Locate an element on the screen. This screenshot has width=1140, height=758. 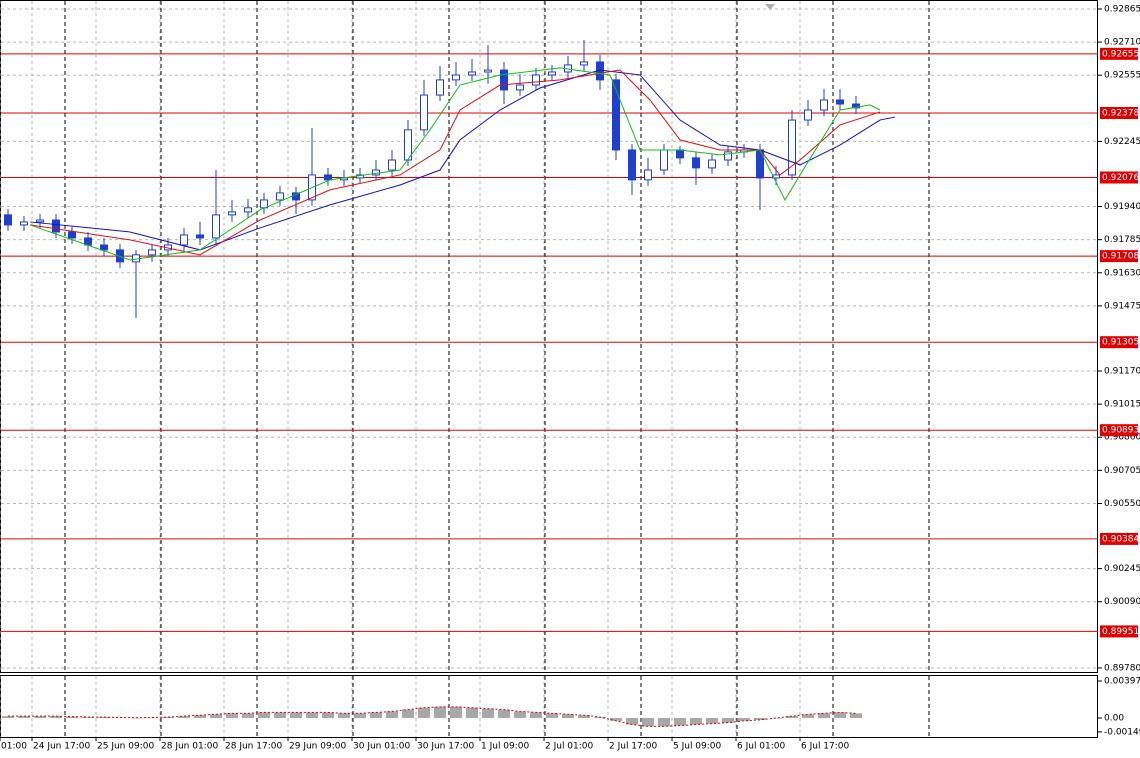
y-tick-label: 0.90550 is located at coordinates (1122, 504).